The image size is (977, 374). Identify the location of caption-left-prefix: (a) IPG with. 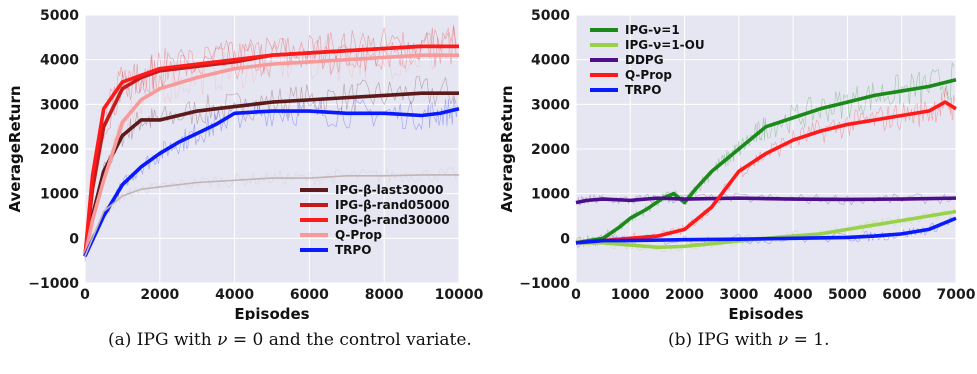
(163, 340).